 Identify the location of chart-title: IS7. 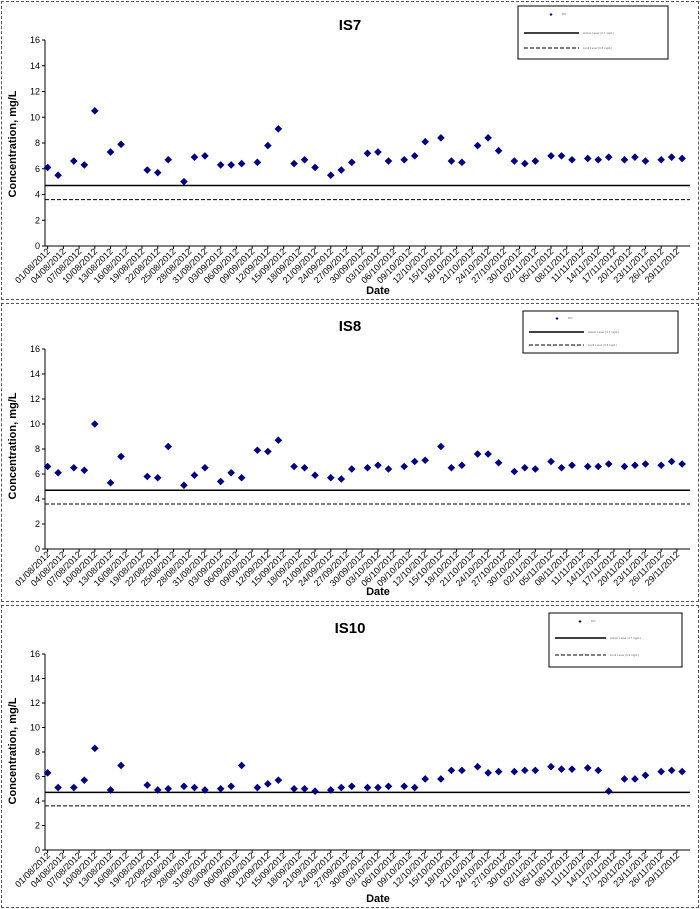
(350, 25).